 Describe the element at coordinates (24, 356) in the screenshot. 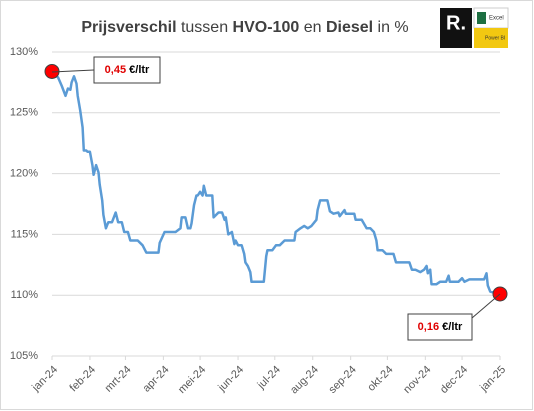

I see `y-tick-label: 105%` at that location.